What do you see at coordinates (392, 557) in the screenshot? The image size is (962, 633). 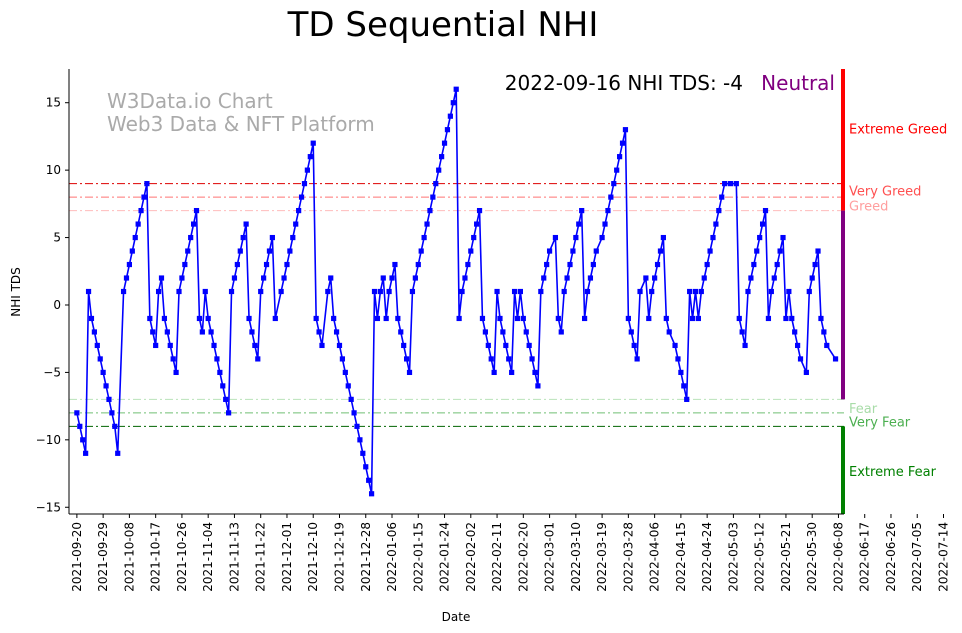 I see `x-tick-label: 2022-01-06` at bounding box center [392, 557].